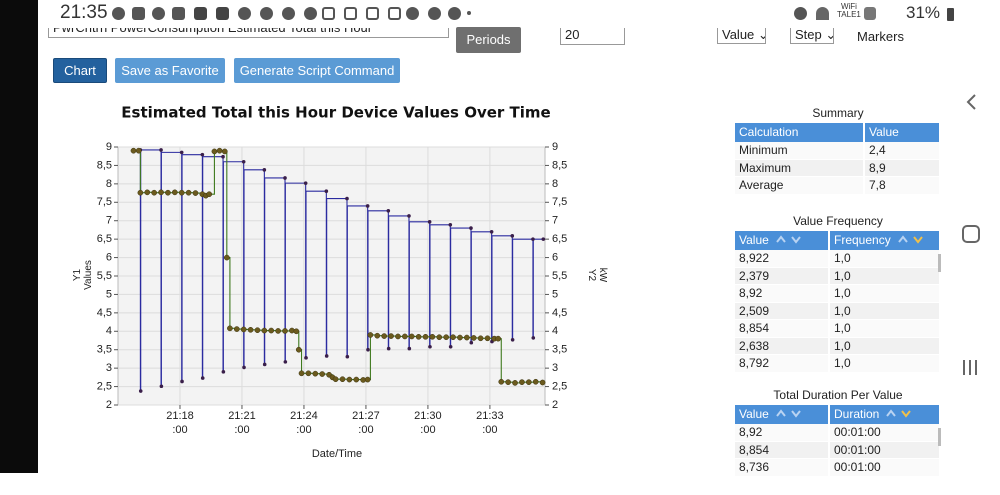 This screenshot has height=495, width=1000. I want to click on y2-tick-label: 6,5, so click(559, 239).